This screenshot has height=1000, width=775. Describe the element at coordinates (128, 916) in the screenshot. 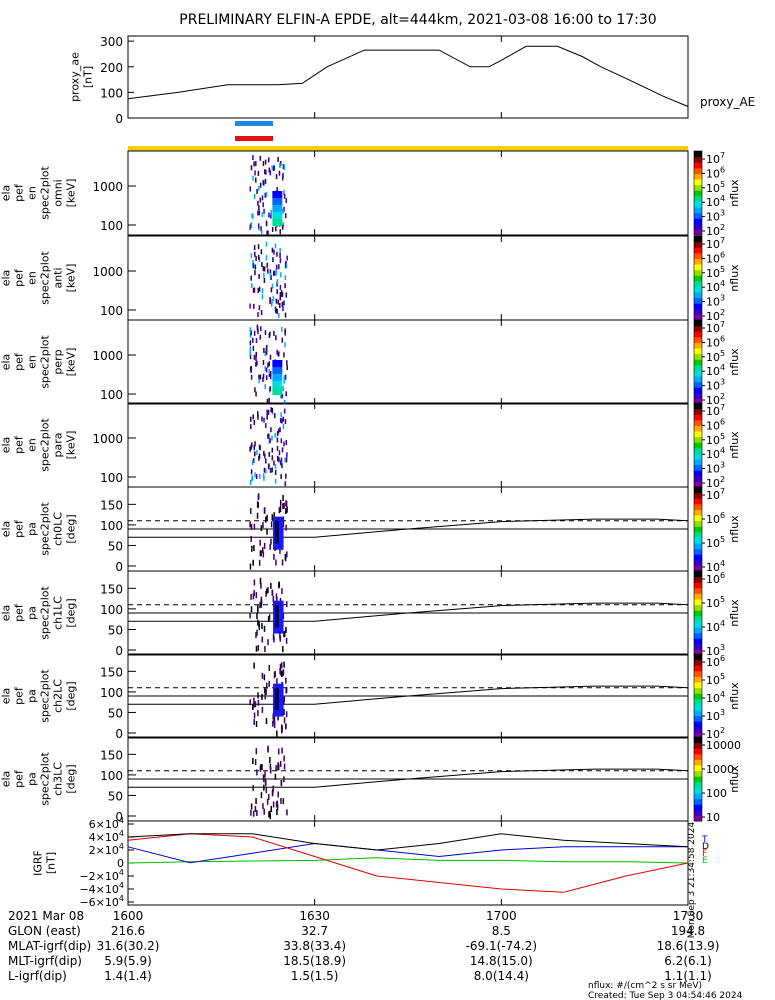

I see `footer-value: 1600` at that location.